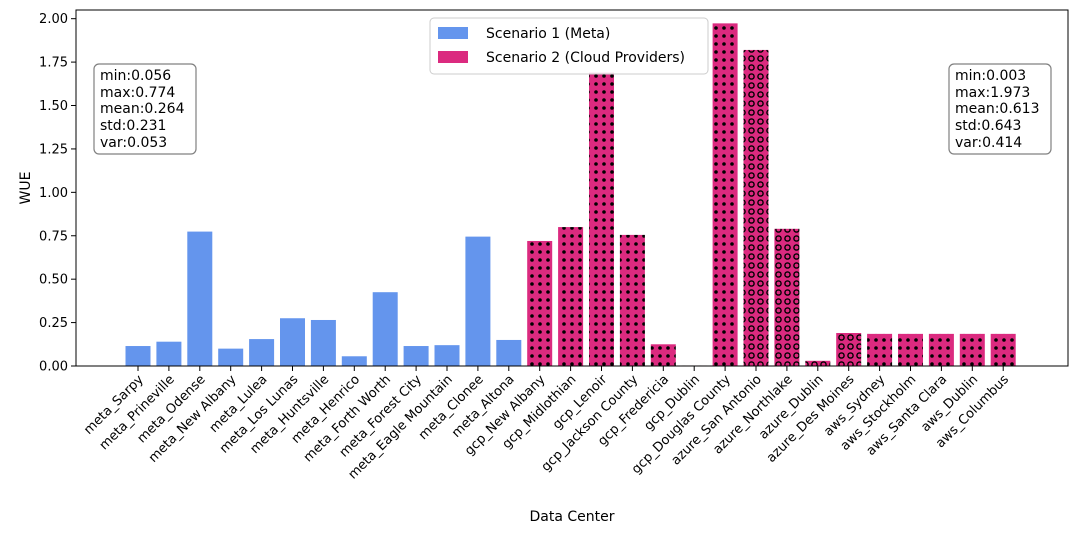 Image resolution: width=1080 pixels, height=540 pixels. Describe the element at coordinates (53, 367) in the screenshot. I see `y-tick-label: 0.00` at that location.